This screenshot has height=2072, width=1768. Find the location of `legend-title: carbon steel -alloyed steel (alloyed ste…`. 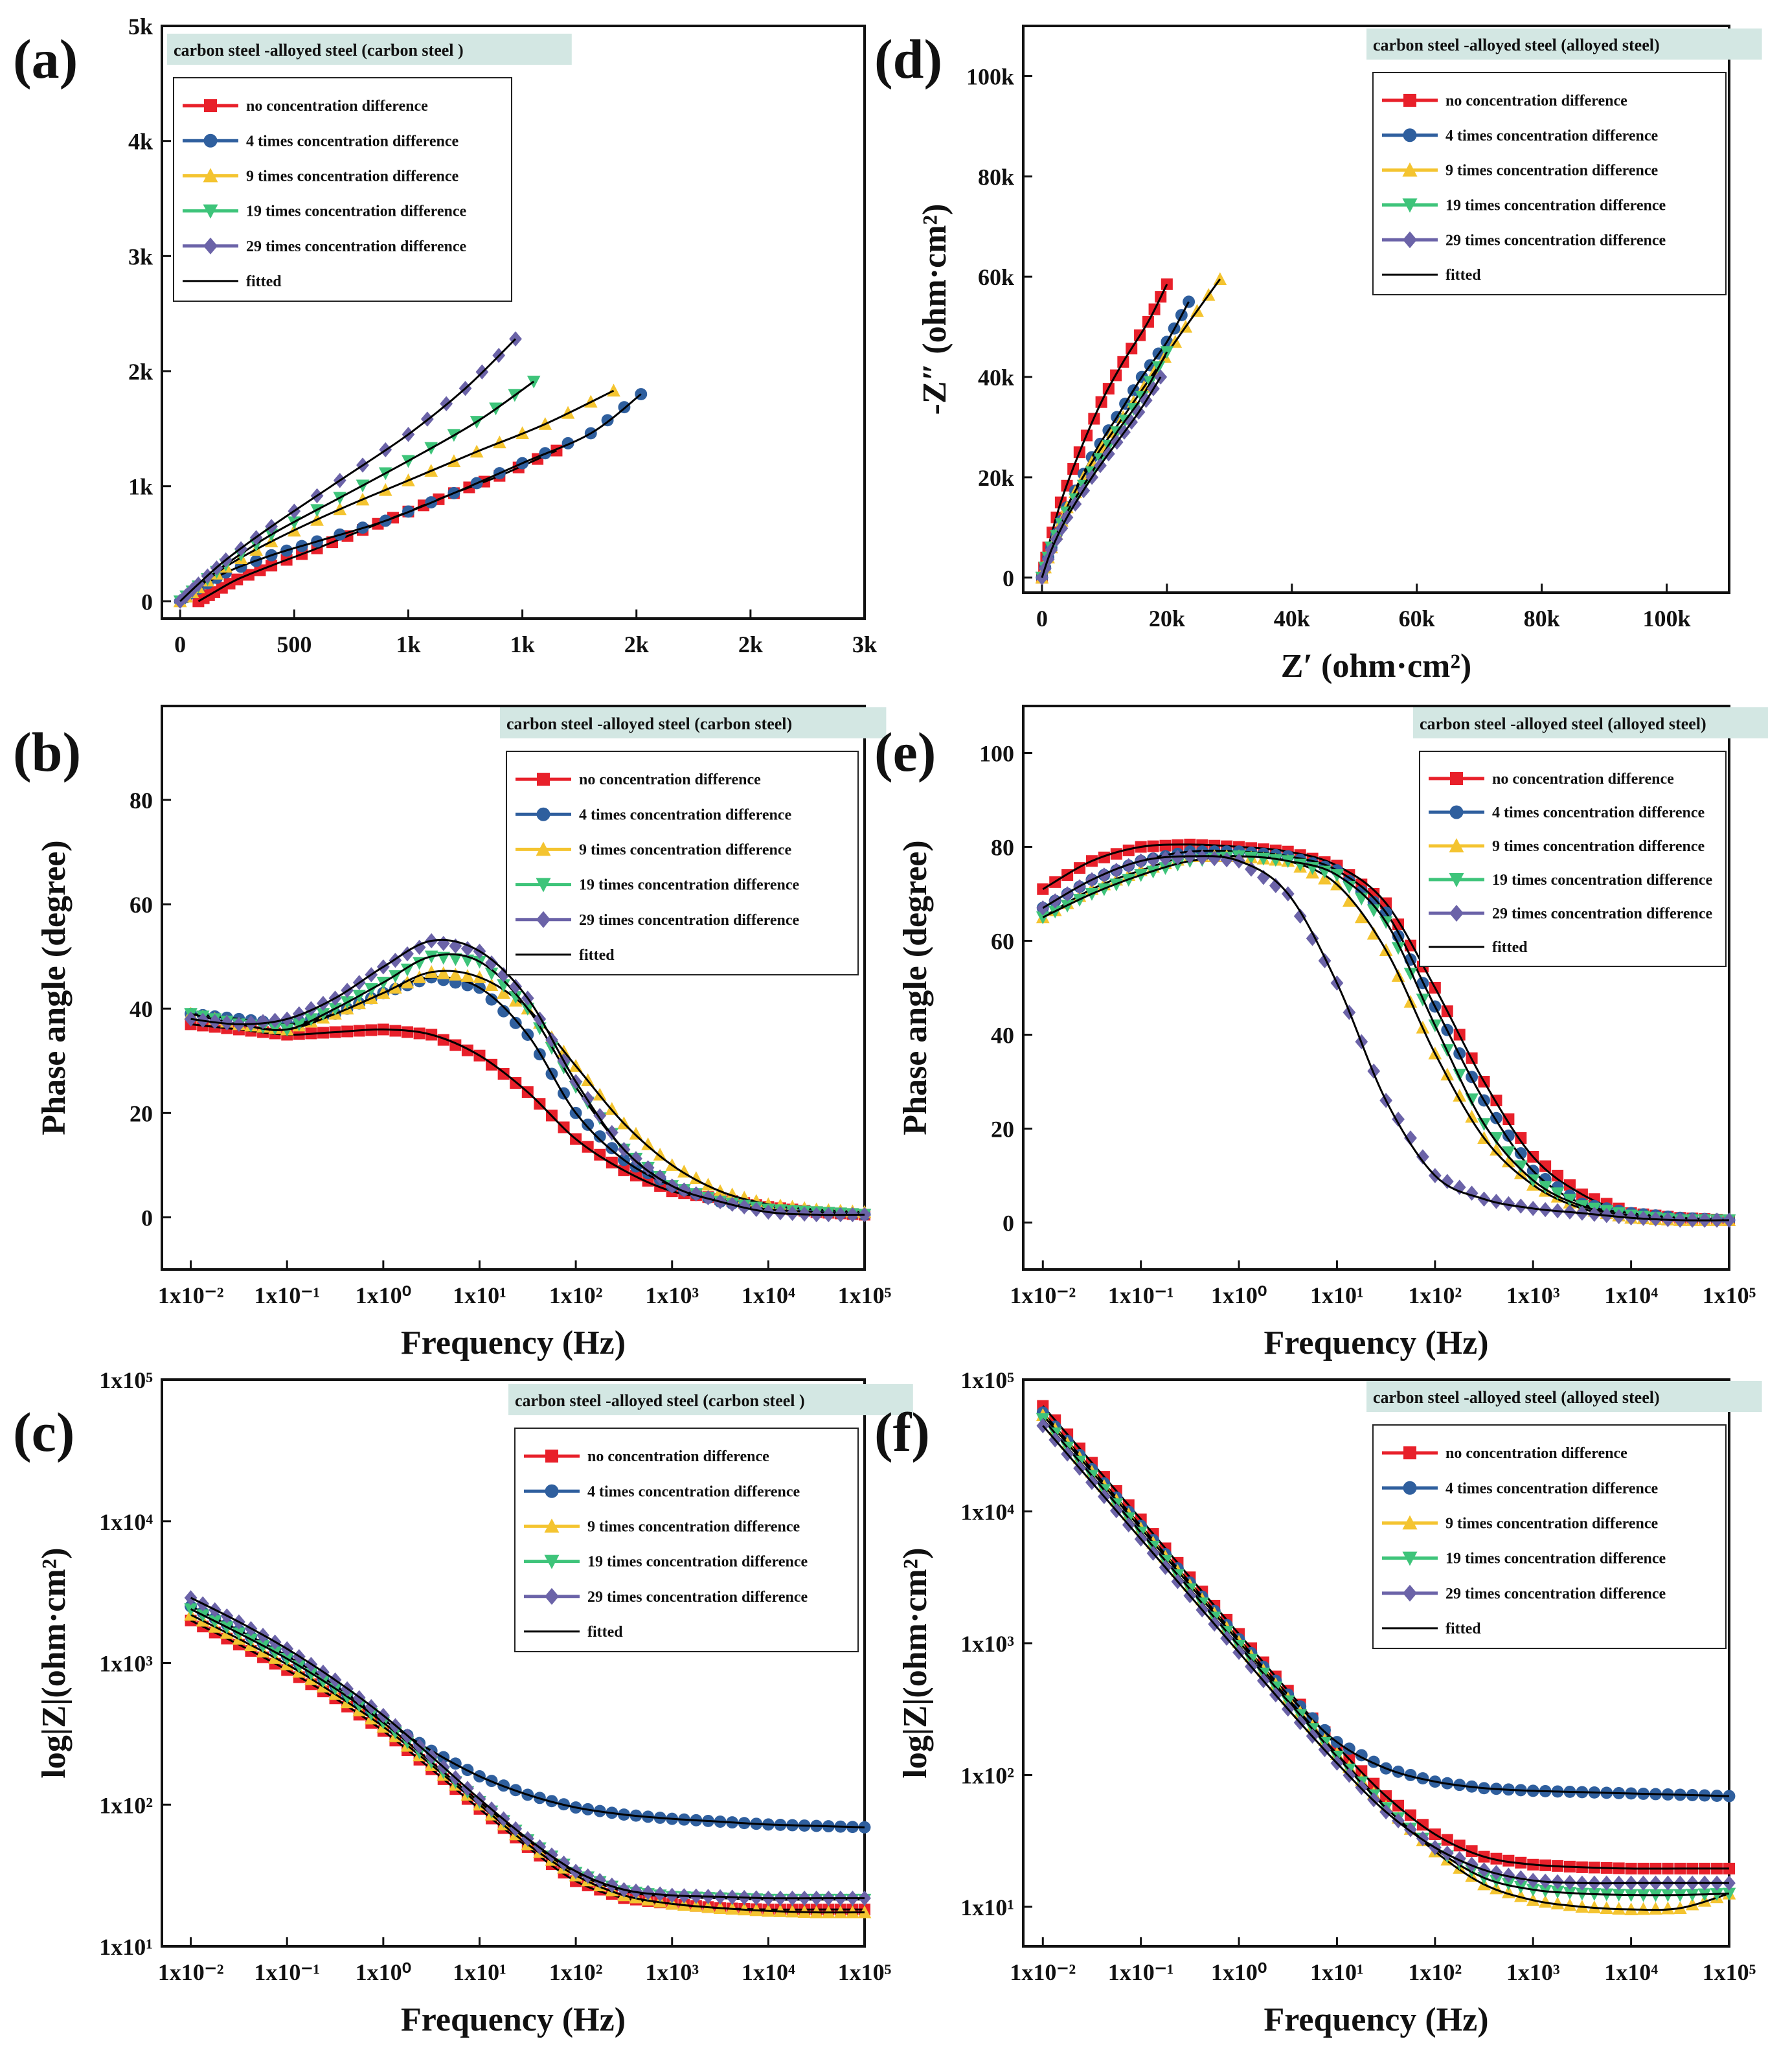

legend-title: carbon steel -alloyed steel (alloyed ste… is located at coordinates (1563, 723).